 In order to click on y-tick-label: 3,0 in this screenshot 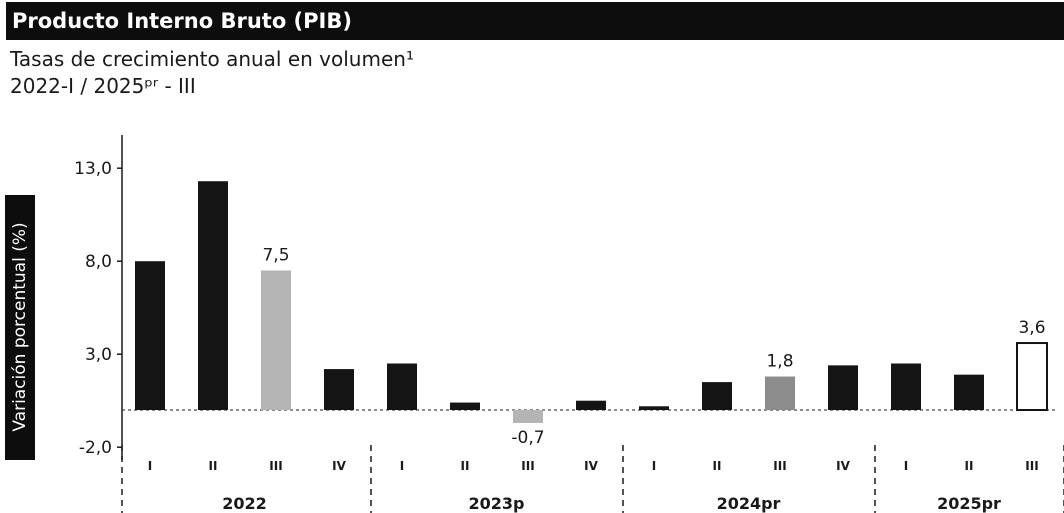, I will do `click(98, 355)`.